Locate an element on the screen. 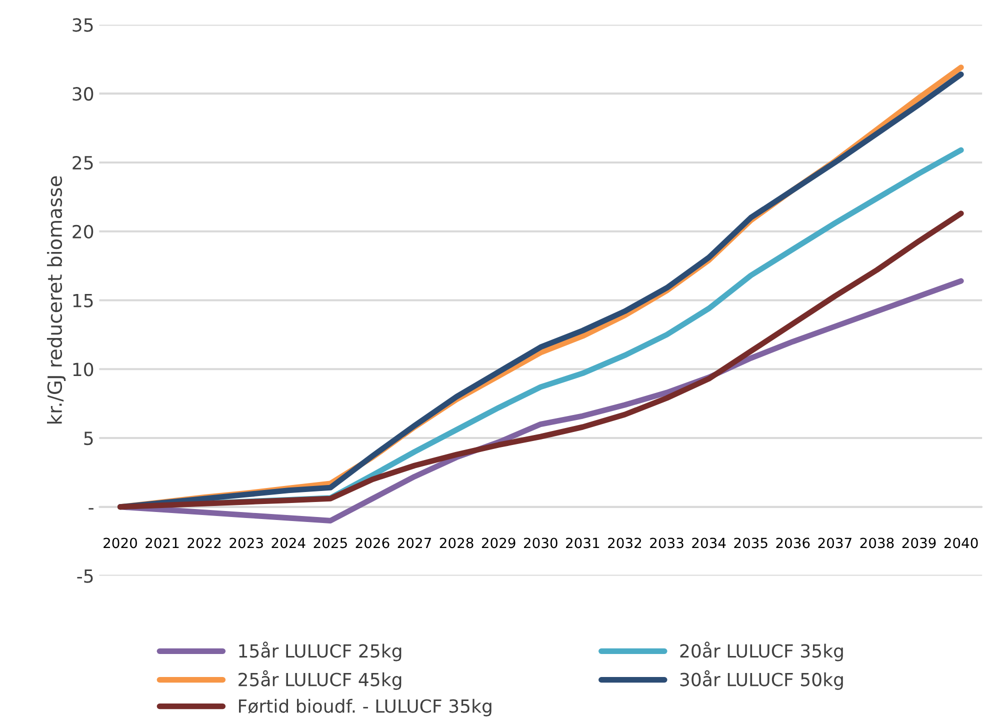 This screenshot has height=727, width=992. x-tick-label: 2030 is located at coordinates (541, 543).